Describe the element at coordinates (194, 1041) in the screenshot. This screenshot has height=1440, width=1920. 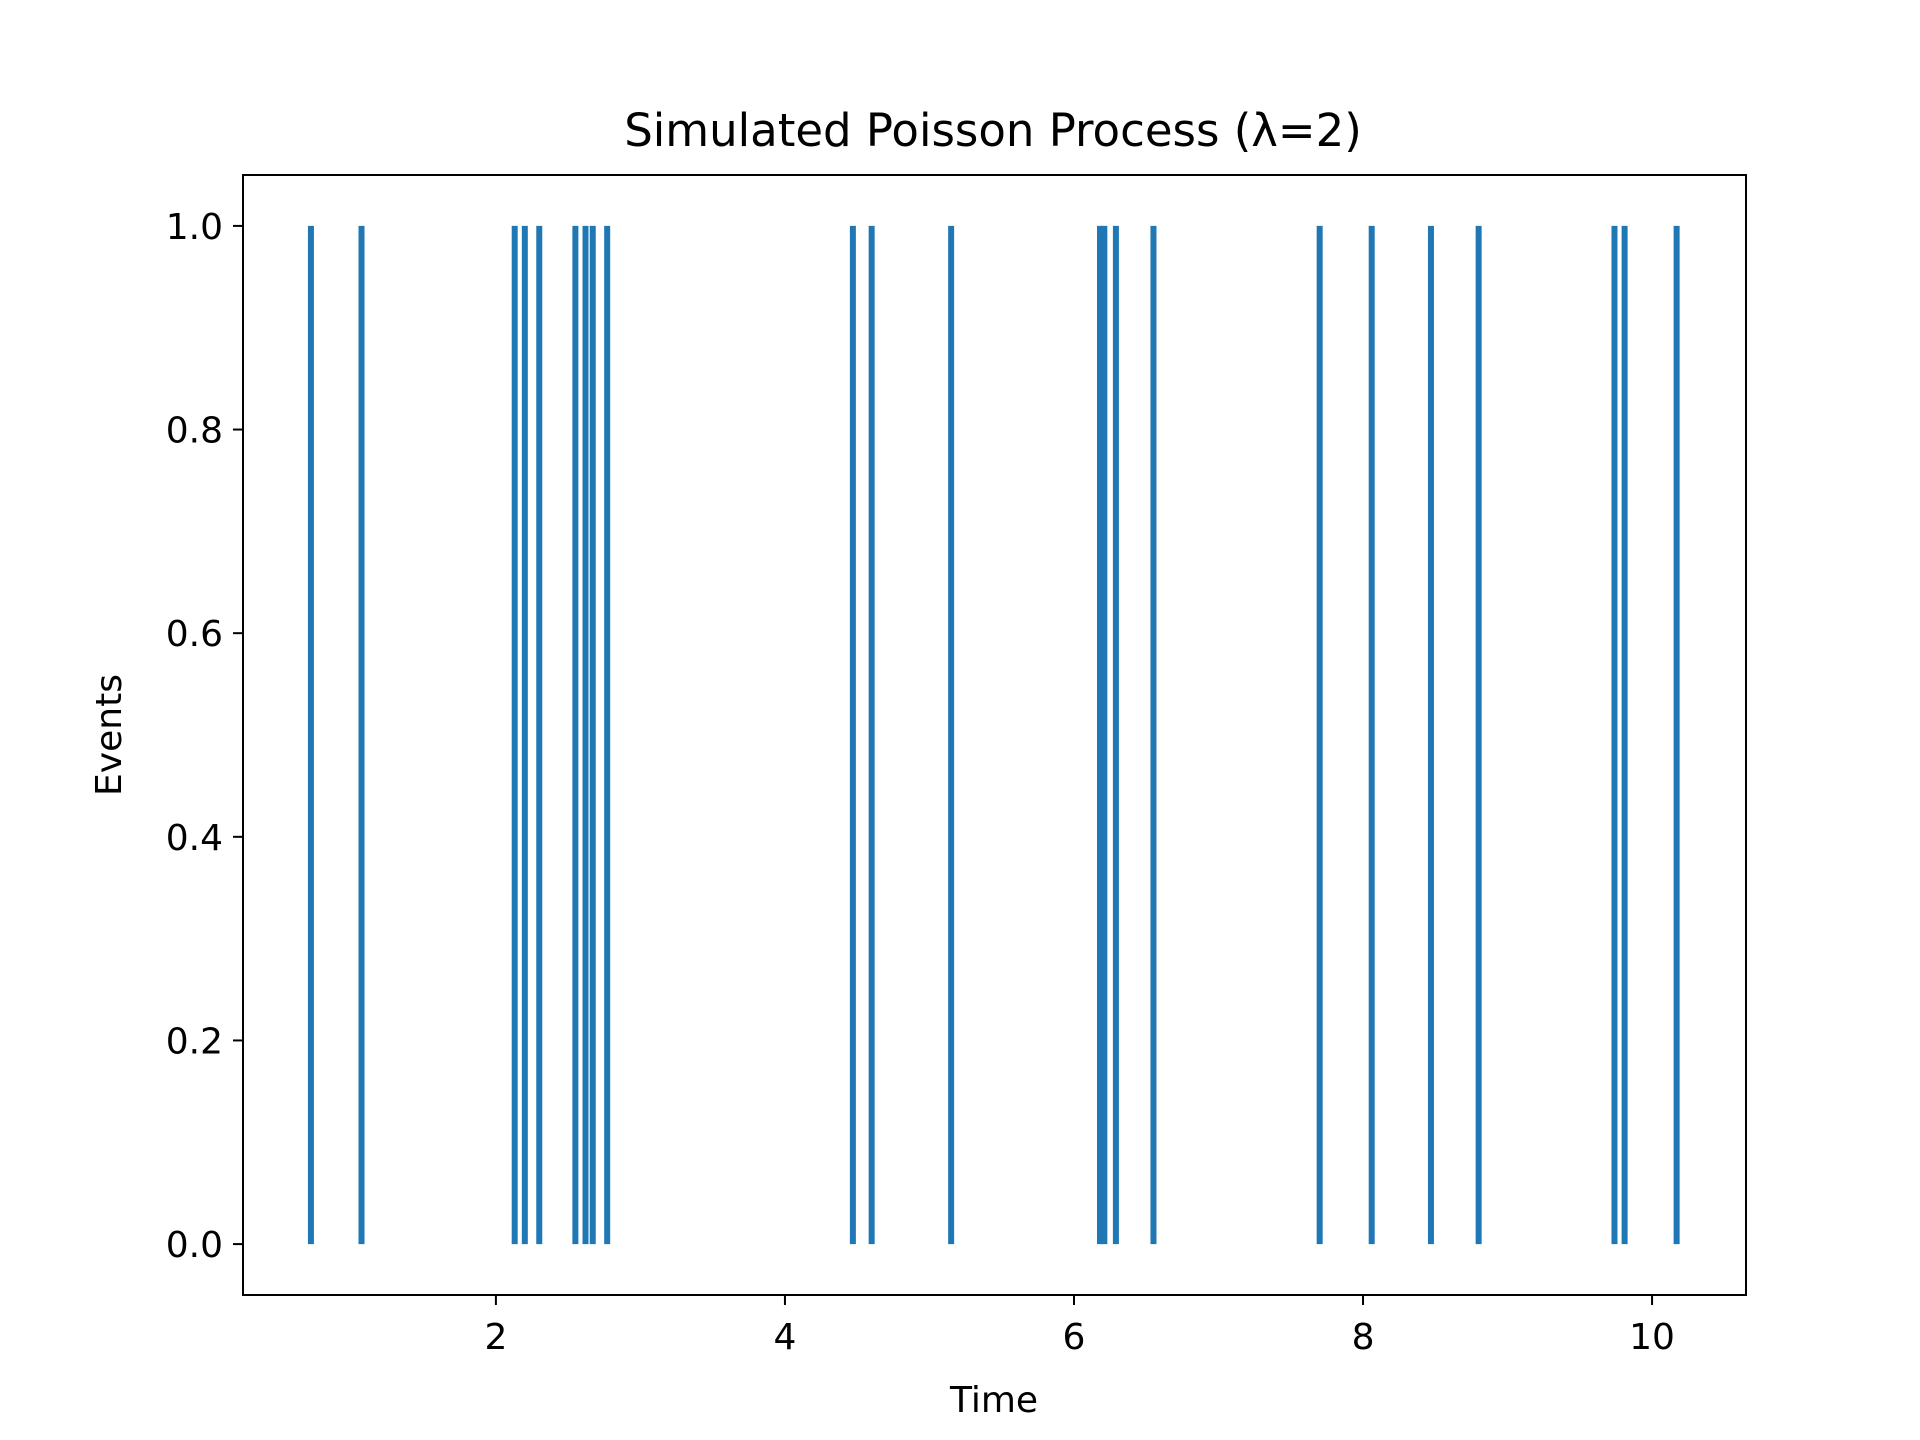
I see `y-tick-label-1: 0.2` at that location.